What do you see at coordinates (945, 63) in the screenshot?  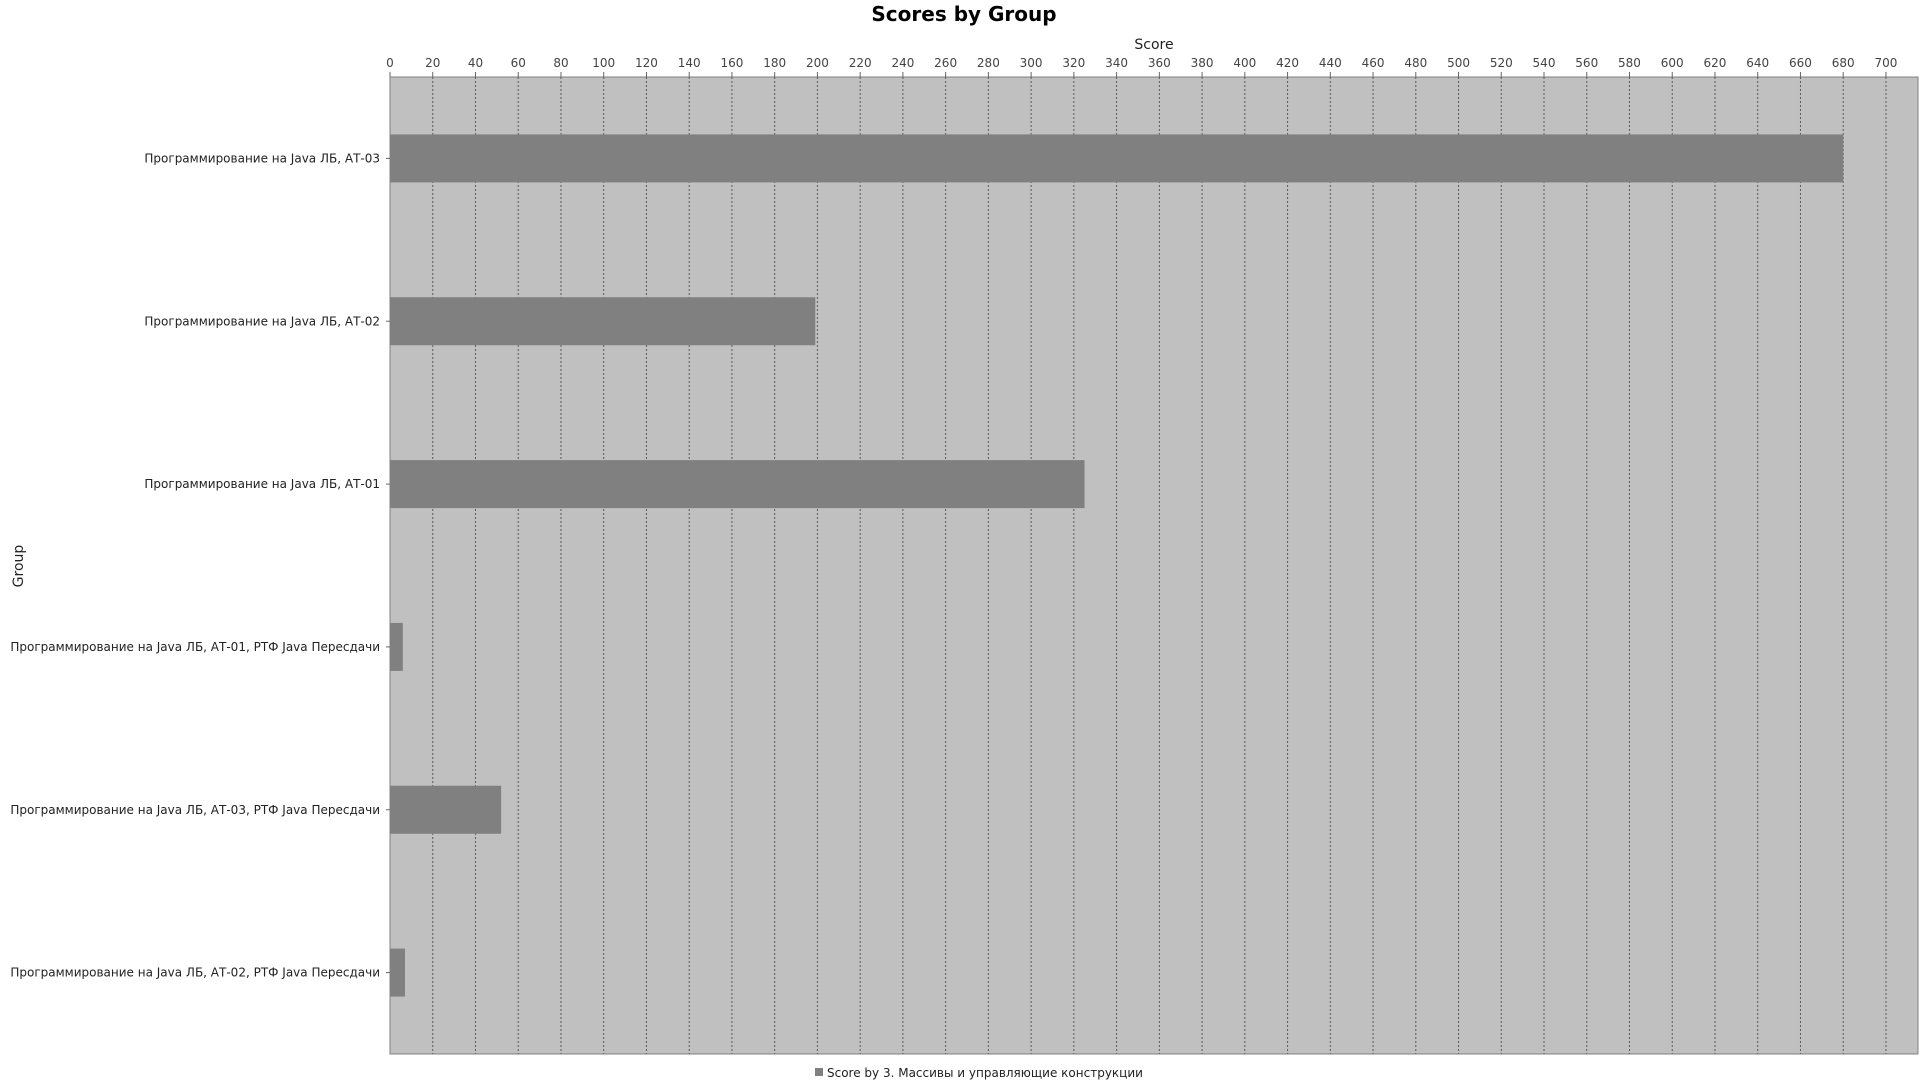 I see `x-tick-label: 260` at bounding box center [945, 63].